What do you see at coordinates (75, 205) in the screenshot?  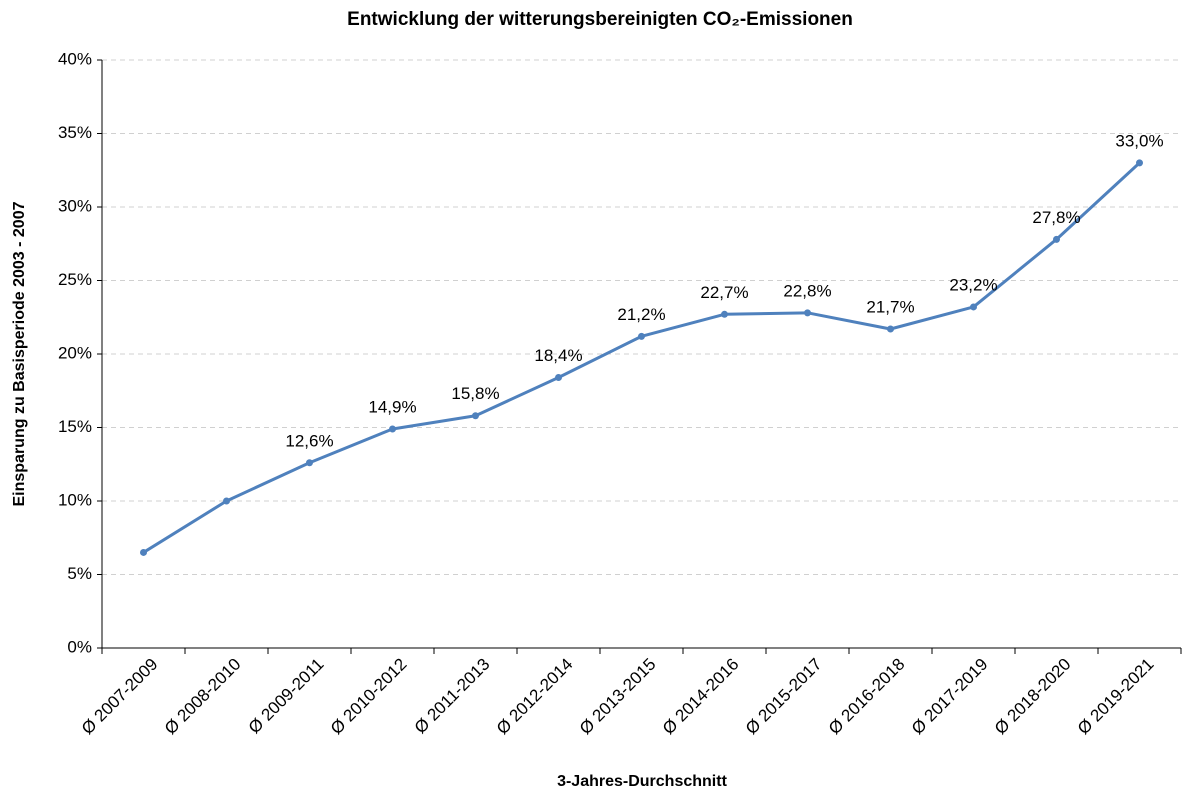 I see `y-tick-label: 30%` at bounding box center [75, 205].